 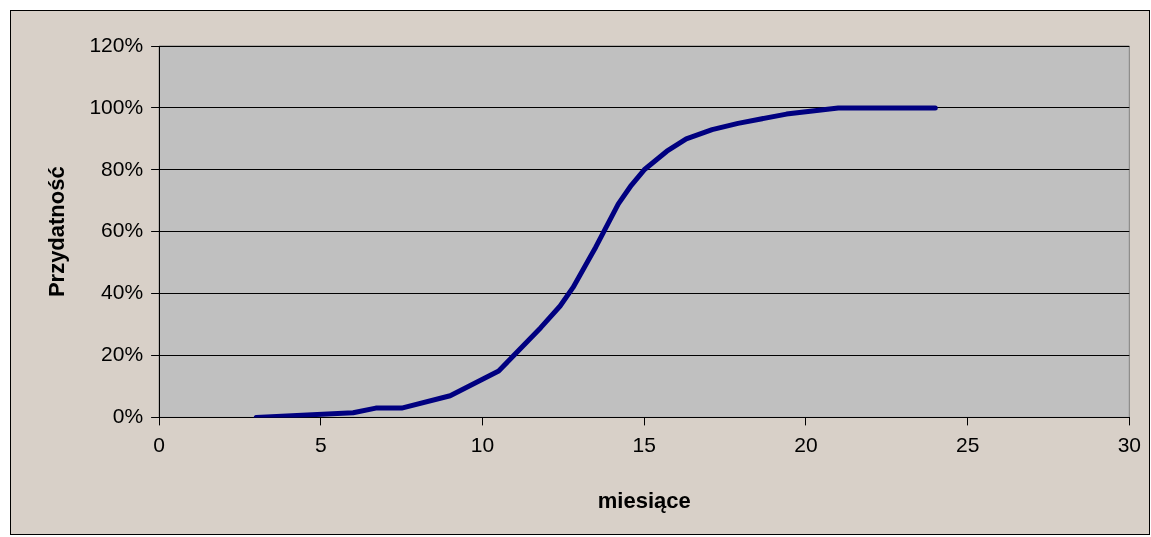 What do you see at coordinates (806, 444) in the screenshot?
I see `x-tick-label: 20` at bounding box center [806, 444].